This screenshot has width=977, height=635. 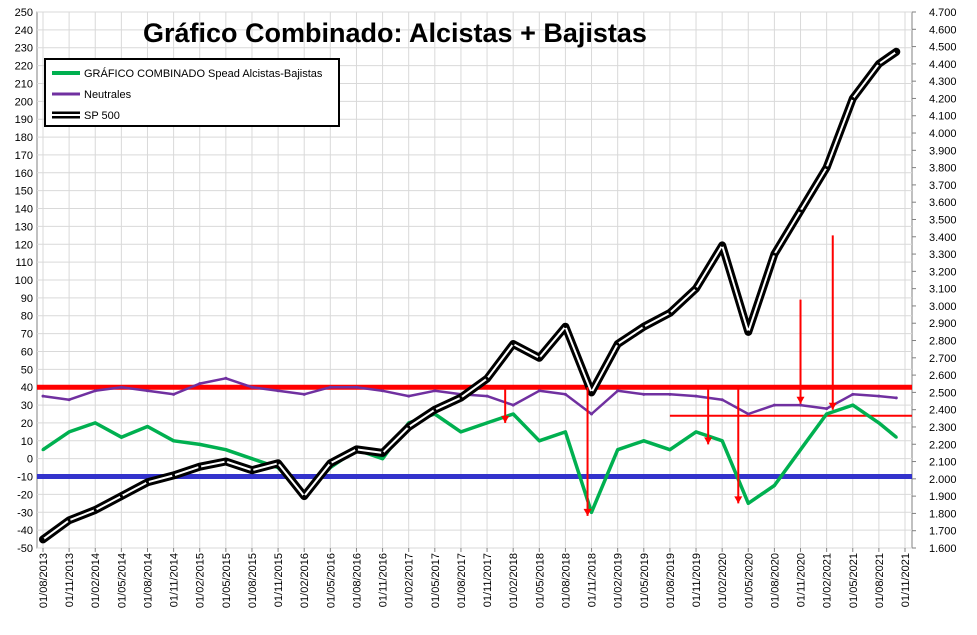 What do you see at coordinates (108, 95) in the screenshot?
I see `legend-label-neutrales: Neutrales` at bounding box center [108, 95].